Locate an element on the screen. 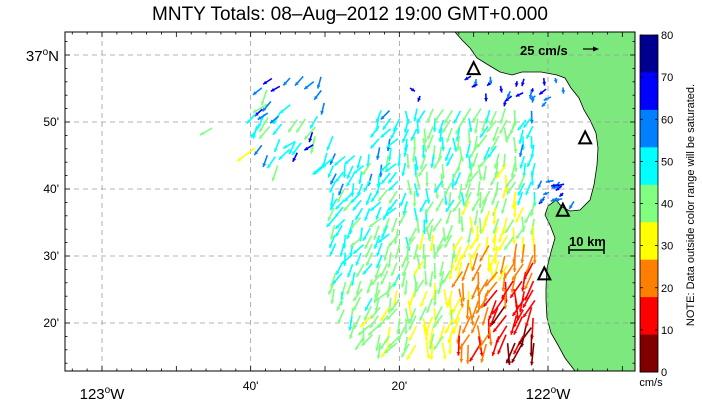 The height and width of the screenshot is (407, 702). colorbar-ticks: 80 70 60 50 40 30 20 10 0 is located at coordinates (656, 204).